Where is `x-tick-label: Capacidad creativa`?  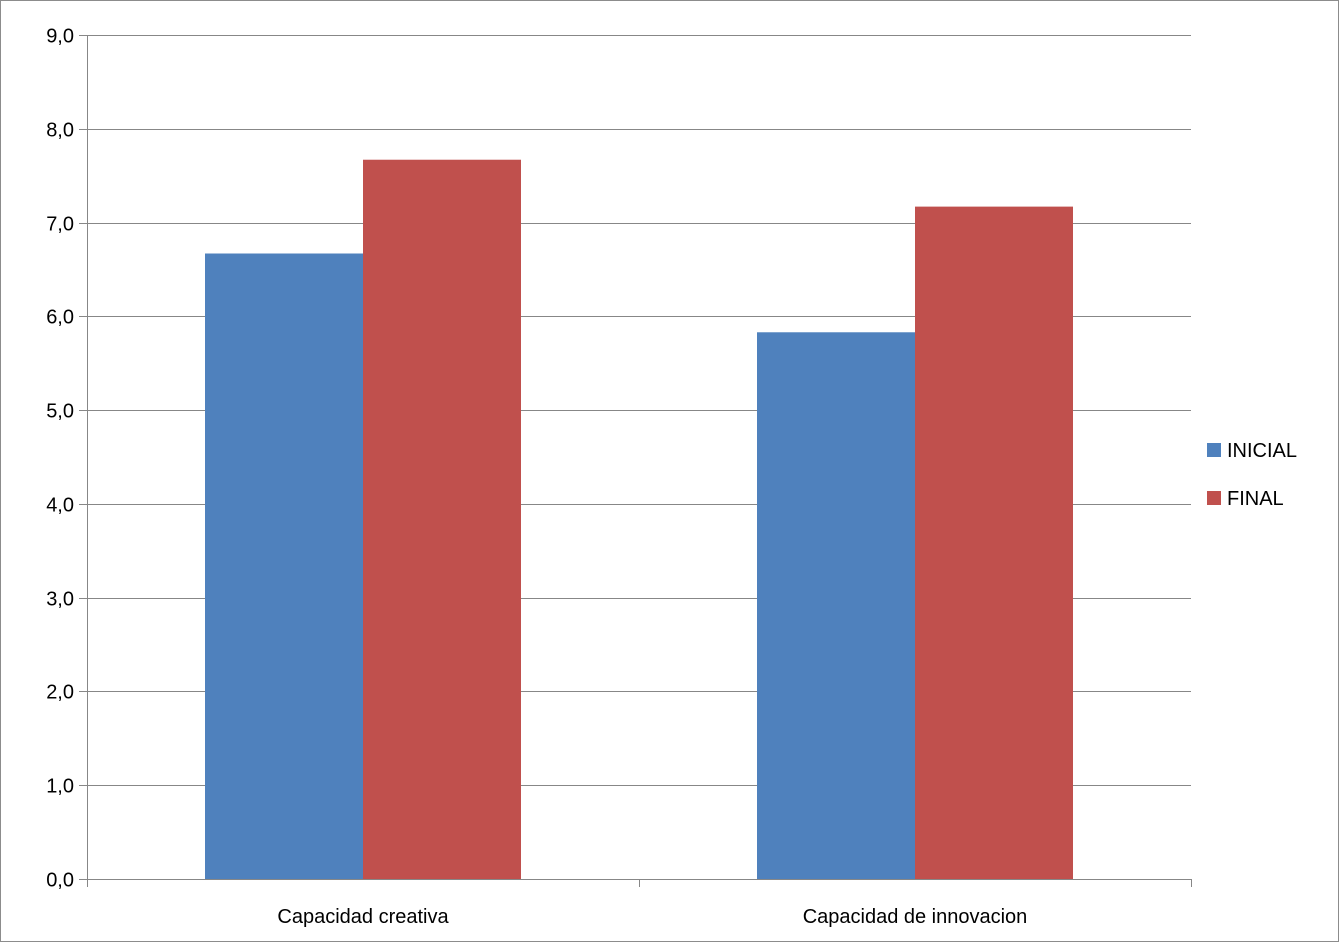
x-tick-label: Capacidad creativa is located at coordinates (363, 917).